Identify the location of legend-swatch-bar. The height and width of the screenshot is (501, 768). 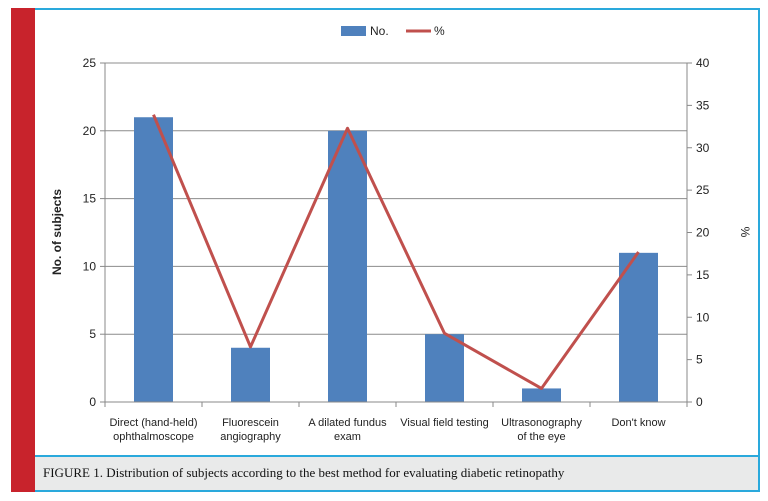
(353, 31).